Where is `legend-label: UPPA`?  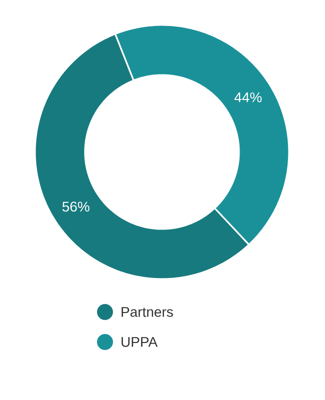
legend-label: UPPA is located at coordinates (140, 342).